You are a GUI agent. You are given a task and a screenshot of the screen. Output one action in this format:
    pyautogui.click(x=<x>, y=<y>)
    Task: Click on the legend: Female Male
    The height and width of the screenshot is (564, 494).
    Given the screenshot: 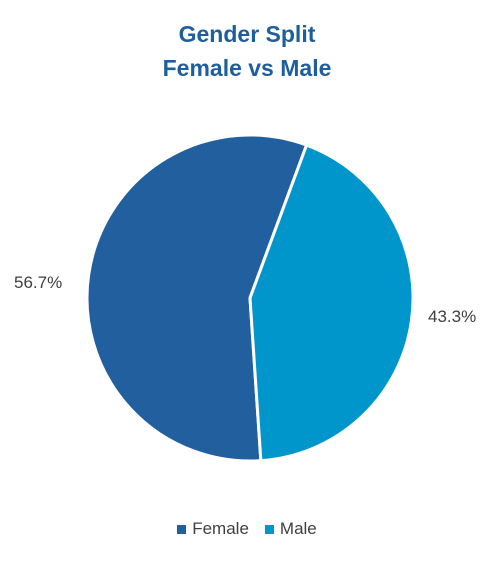 What is the action you would take?
    pyautogui.click(x=247, y=529)
    